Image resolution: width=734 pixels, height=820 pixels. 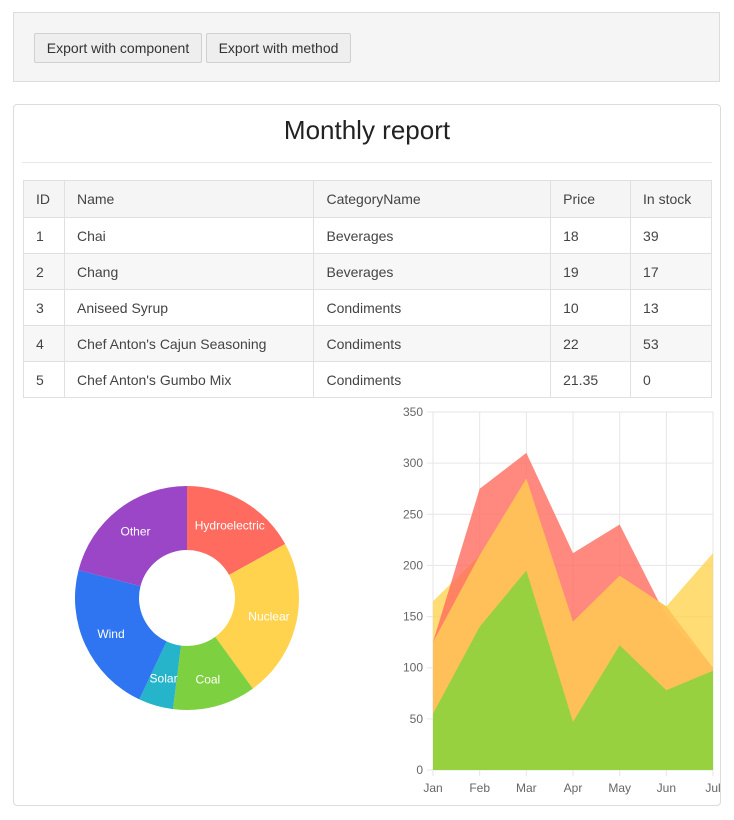 What do you see at coordinates (591, 307) in the screenshot?
I see `cell-price: 10` at bounding box center [591, 307].